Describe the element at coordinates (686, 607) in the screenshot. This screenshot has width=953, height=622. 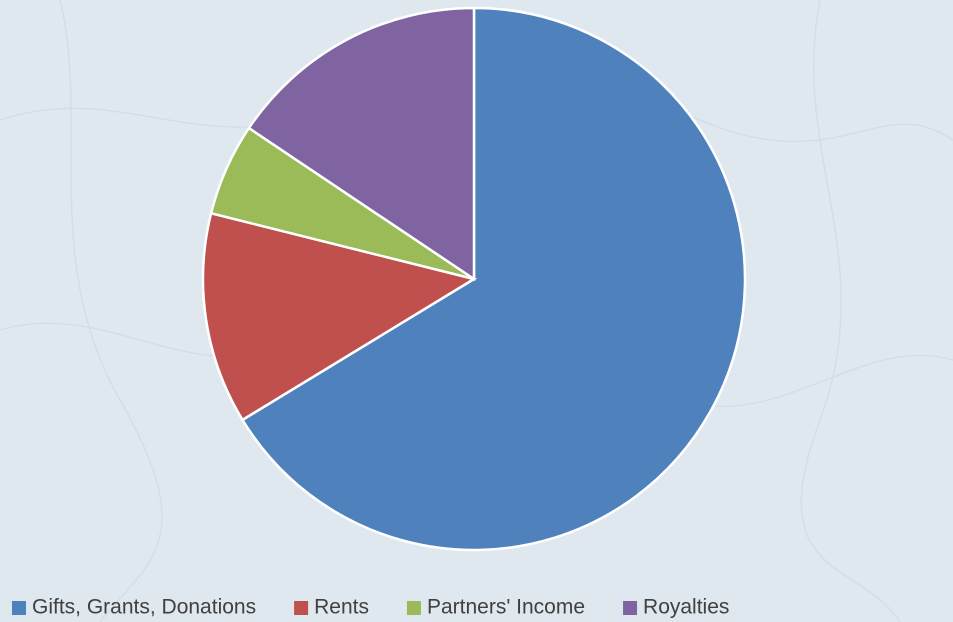
I see `legend-label: Royalties` at that location.